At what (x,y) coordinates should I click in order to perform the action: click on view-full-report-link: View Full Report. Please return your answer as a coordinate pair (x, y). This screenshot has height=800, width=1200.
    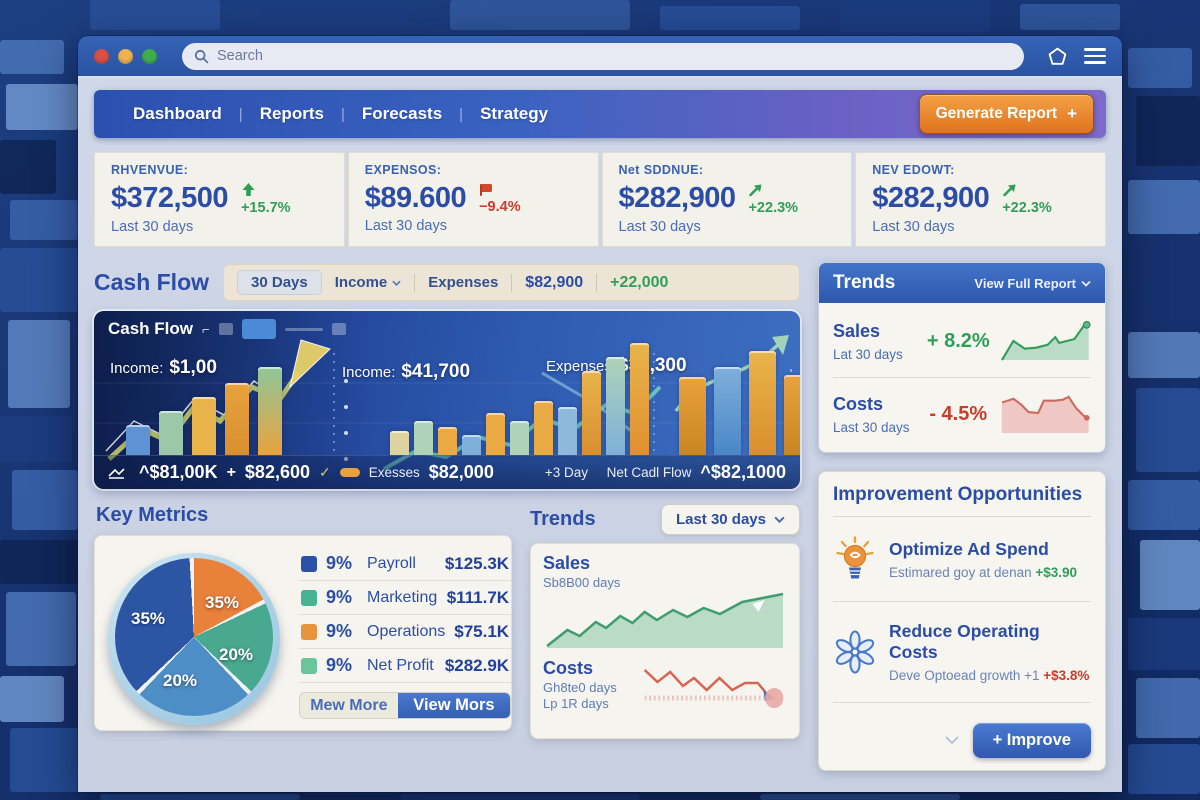
    Looking at the image, I should click on (1032, 283).